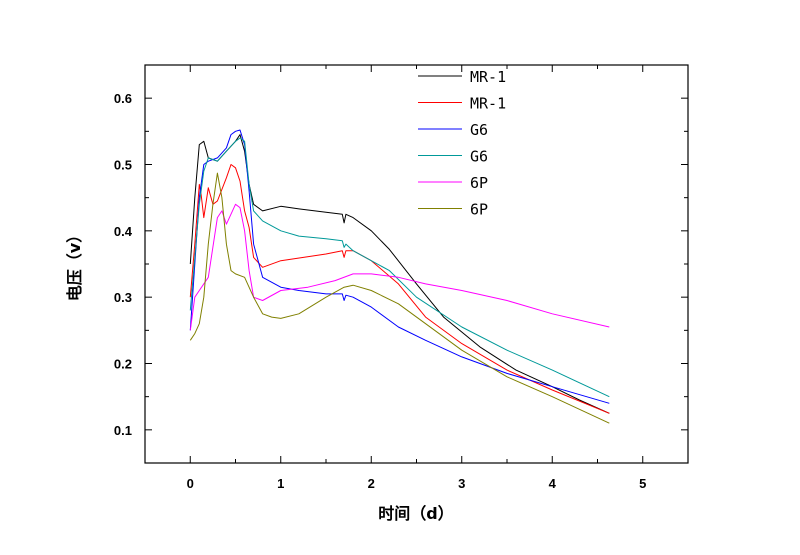 The width and height of the screenshot is (800, 555). What do you see at coordinates (479, 183) in the screenshot?
I see `legend-label-4: 6P` at bounding box center [479, 183].